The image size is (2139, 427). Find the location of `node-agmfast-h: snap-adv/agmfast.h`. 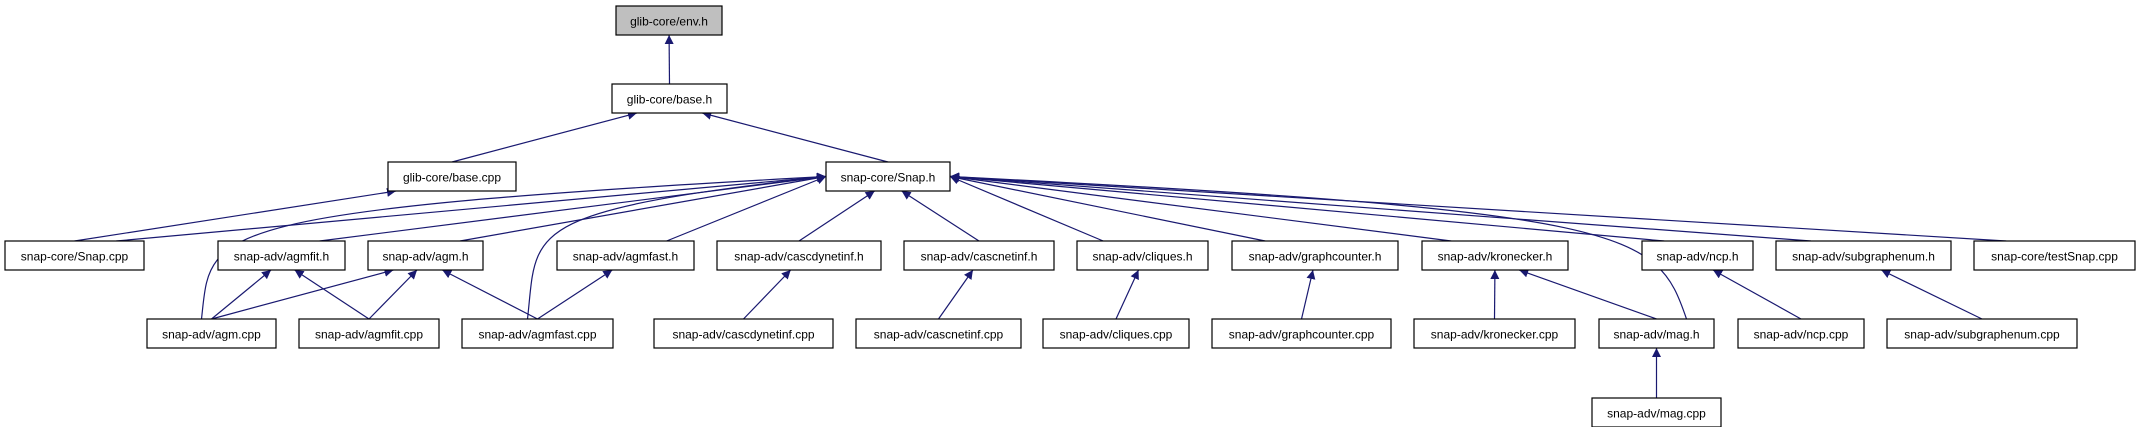

node-agmfast-h: snap-adv/agmfast.h is located at coordinates (625, 255).